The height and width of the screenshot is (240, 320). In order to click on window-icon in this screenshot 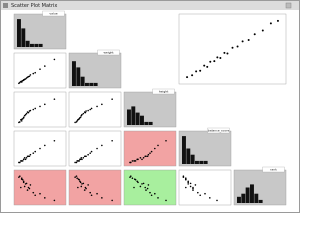, I will do `click(5, 5)`.